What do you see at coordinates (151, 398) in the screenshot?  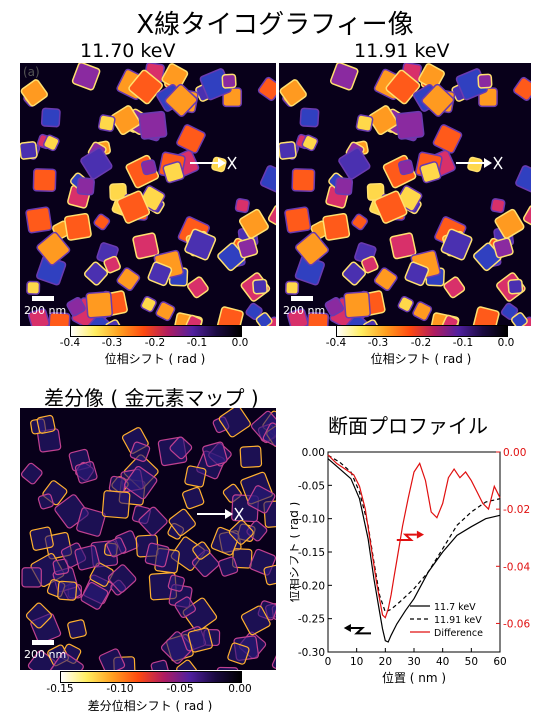 I see `difference-image-title: 差分像 ( 金元素マップ )` at bounding box center [151, 398].